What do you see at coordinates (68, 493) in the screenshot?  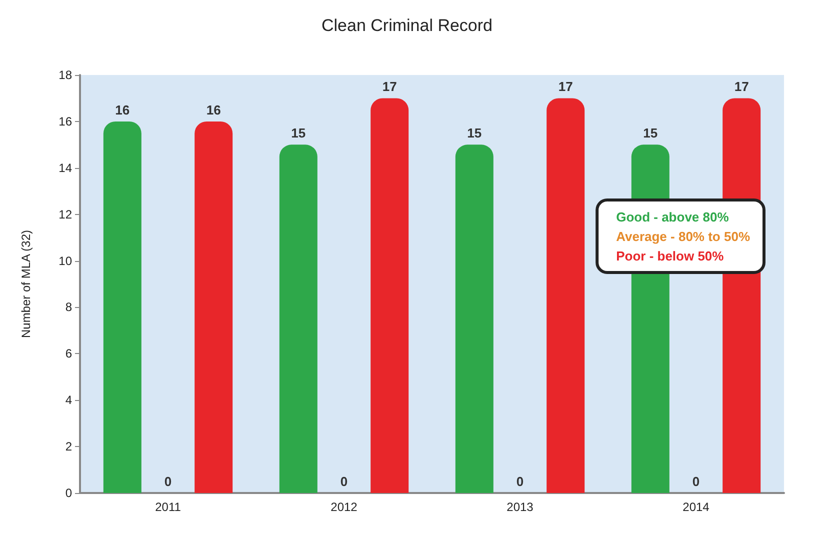 I see `y-tick-label: 0` at bounding box center [68, 493].